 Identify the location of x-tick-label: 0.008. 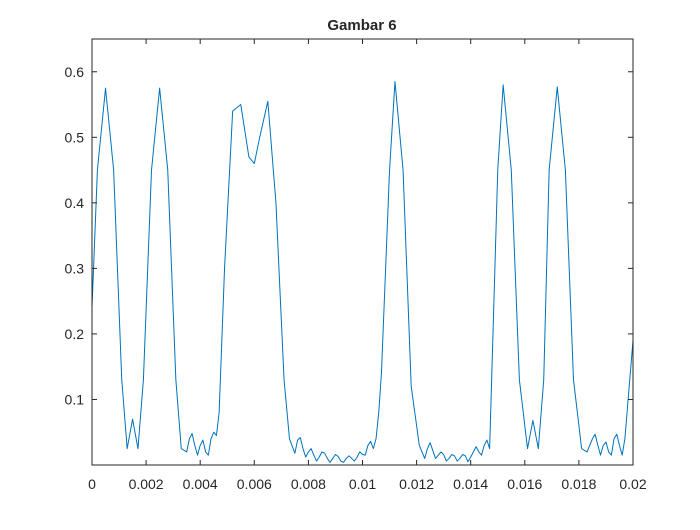
(308, 484).